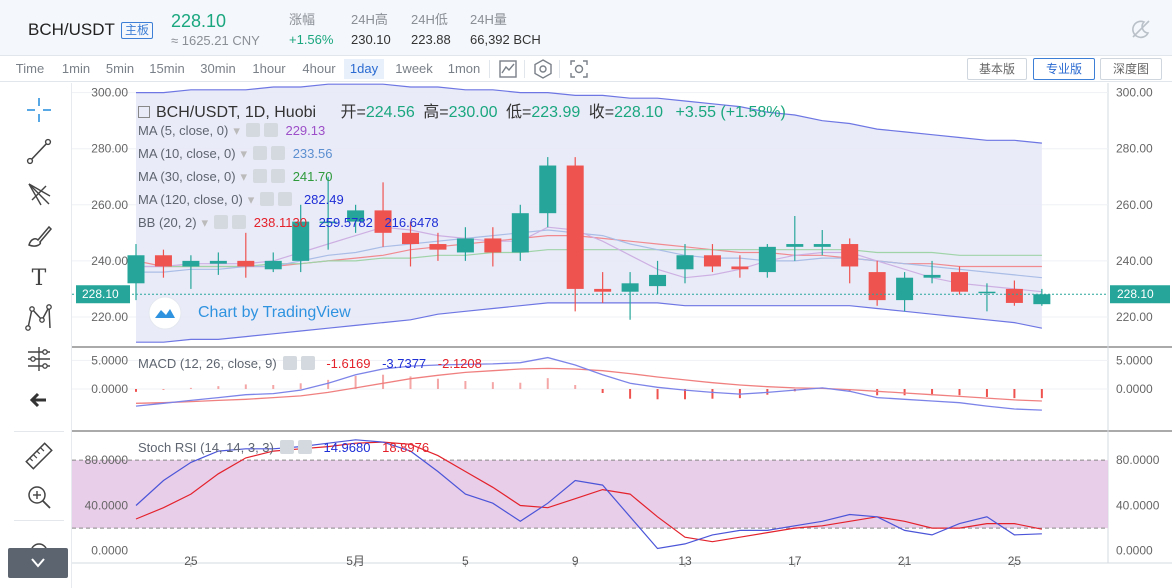 This screenshot has height=588, width=1172. What do you see at coordinates (556, 112) in the screenshot?
I see `low-value: 223.99` at bounding box center [556, 112].